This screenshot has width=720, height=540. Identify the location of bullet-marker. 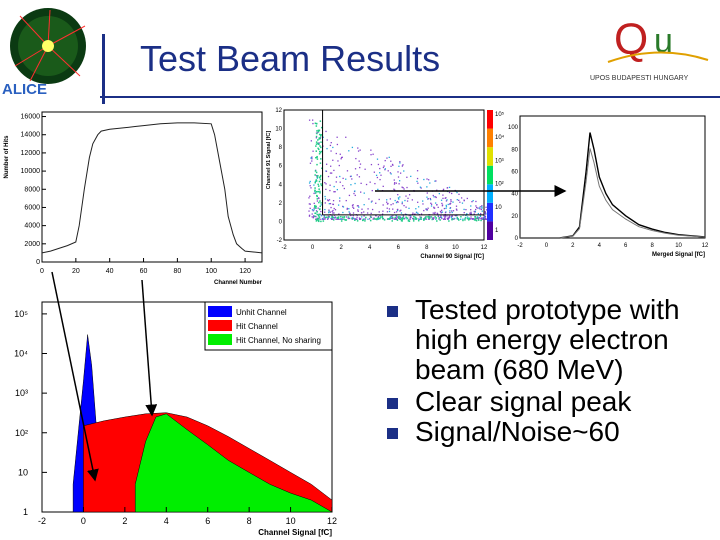
(392, 403).